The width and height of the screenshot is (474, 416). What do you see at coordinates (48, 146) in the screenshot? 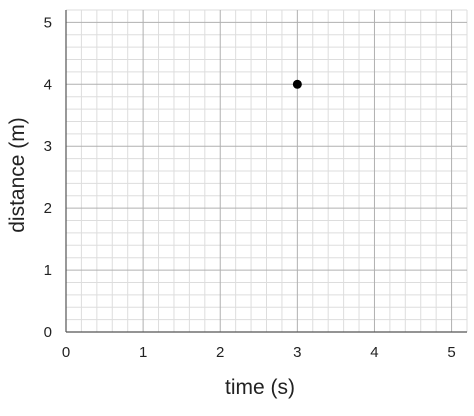
I see `y-tick-label: 3` at bounding box center [48, 146].